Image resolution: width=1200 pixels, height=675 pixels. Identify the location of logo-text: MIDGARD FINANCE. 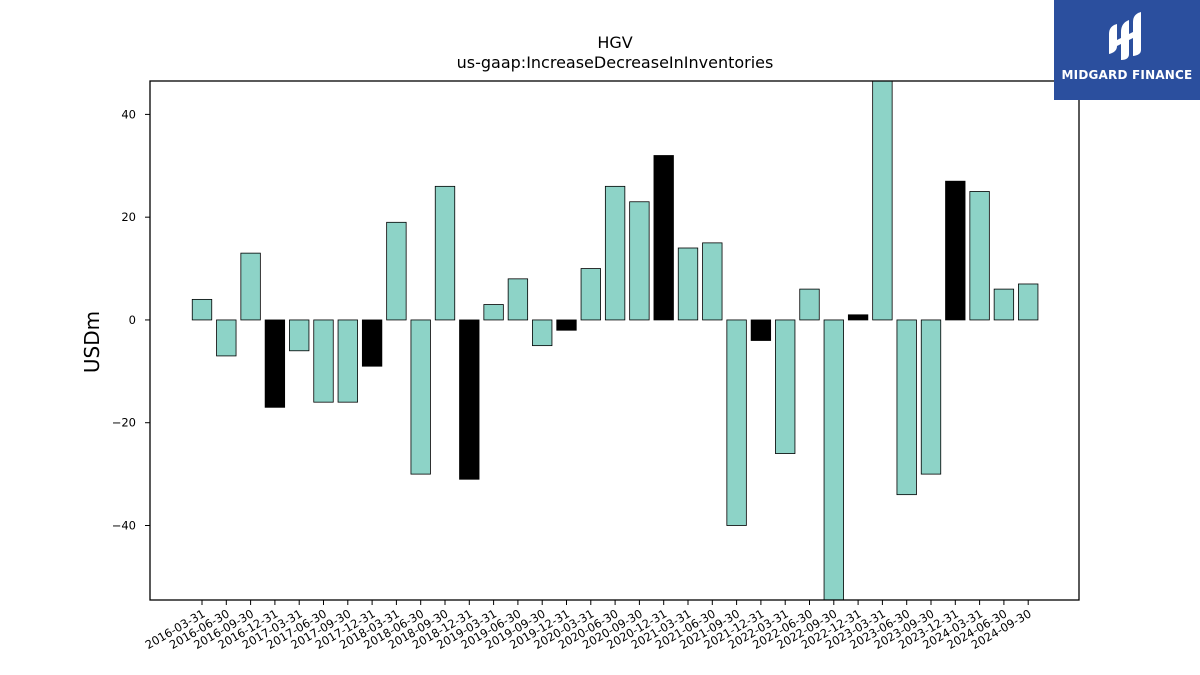
(1127, 75).